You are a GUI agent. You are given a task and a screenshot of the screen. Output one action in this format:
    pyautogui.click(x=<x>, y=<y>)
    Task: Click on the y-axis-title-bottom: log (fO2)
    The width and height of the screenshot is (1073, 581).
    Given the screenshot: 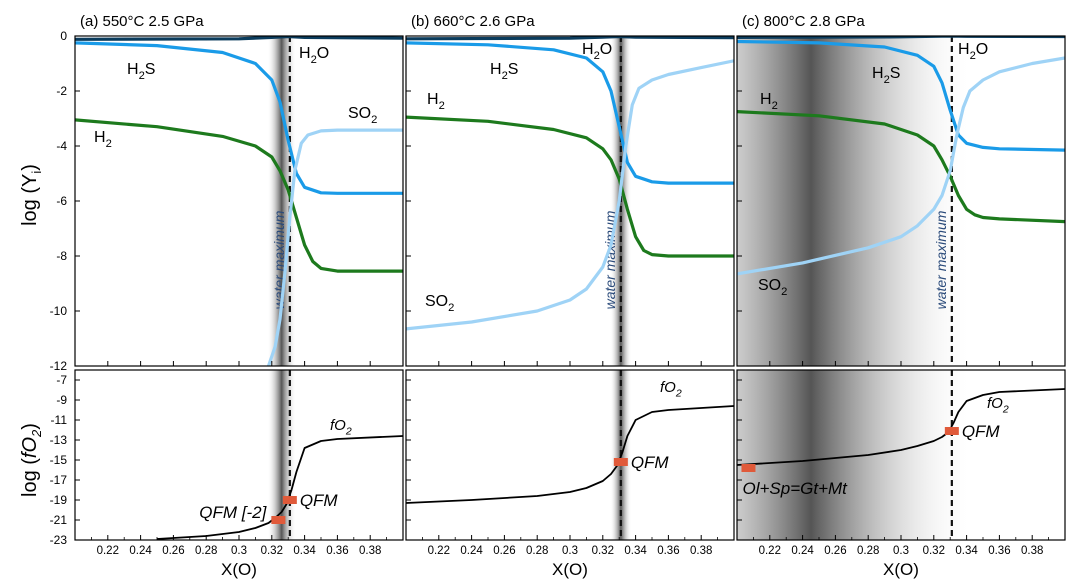 What is the action you would take?
    pyautogui.click(x=31, y=460)
    